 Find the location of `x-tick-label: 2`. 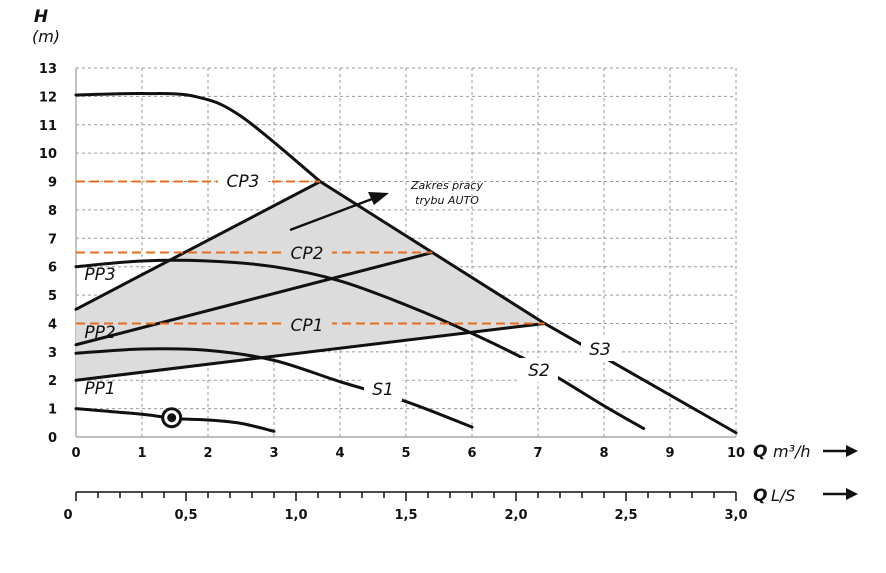

x-tick-label: 2 is located at coordinates (207, 453).